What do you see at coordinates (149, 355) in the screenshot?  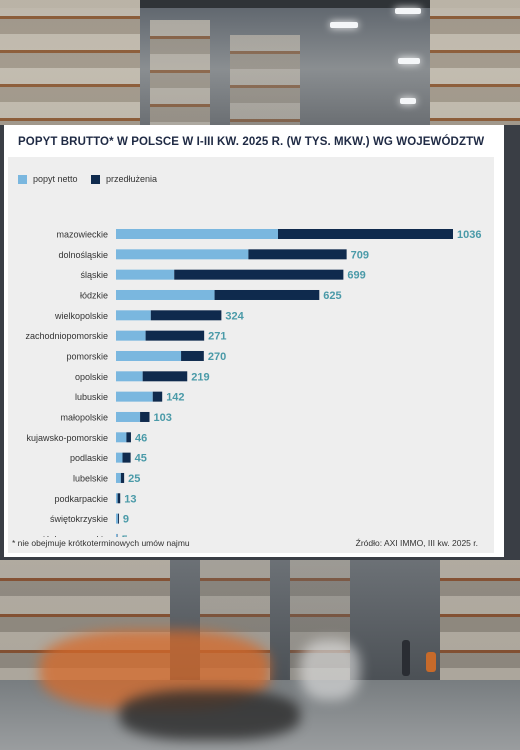 I see `bar-popyt-netto-pomorskie` at bounding box center [149, 355].